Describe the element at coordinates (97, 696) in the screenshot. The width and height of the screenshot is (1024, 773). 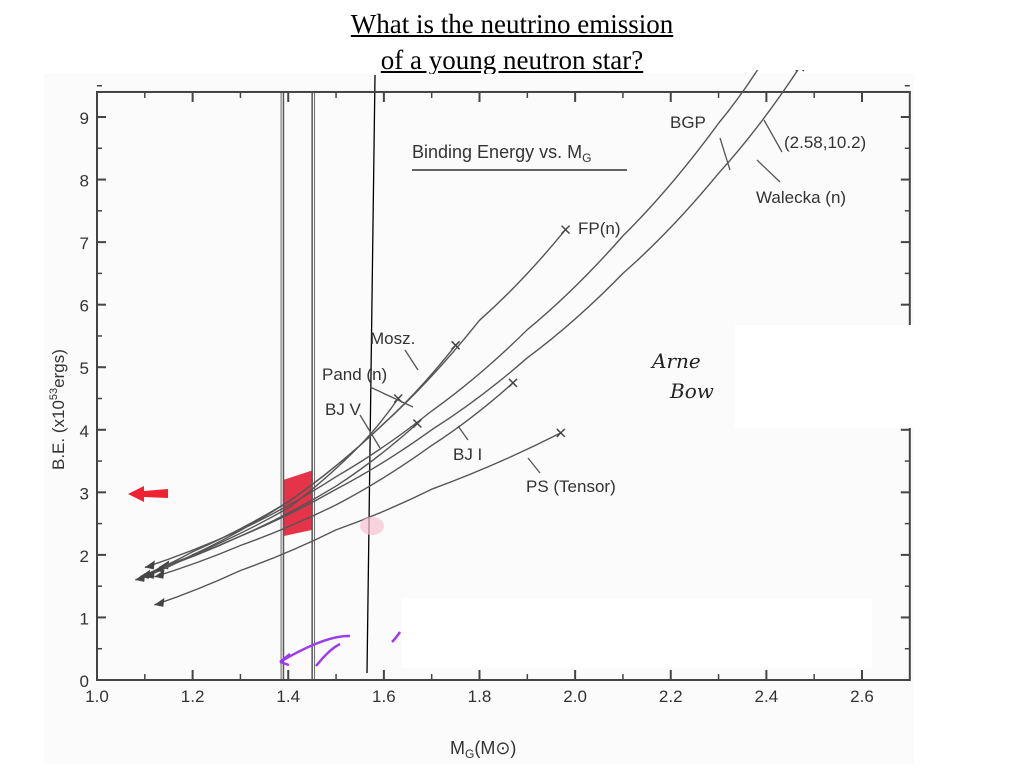
I see `x-tick-label: 1.0` at that location.